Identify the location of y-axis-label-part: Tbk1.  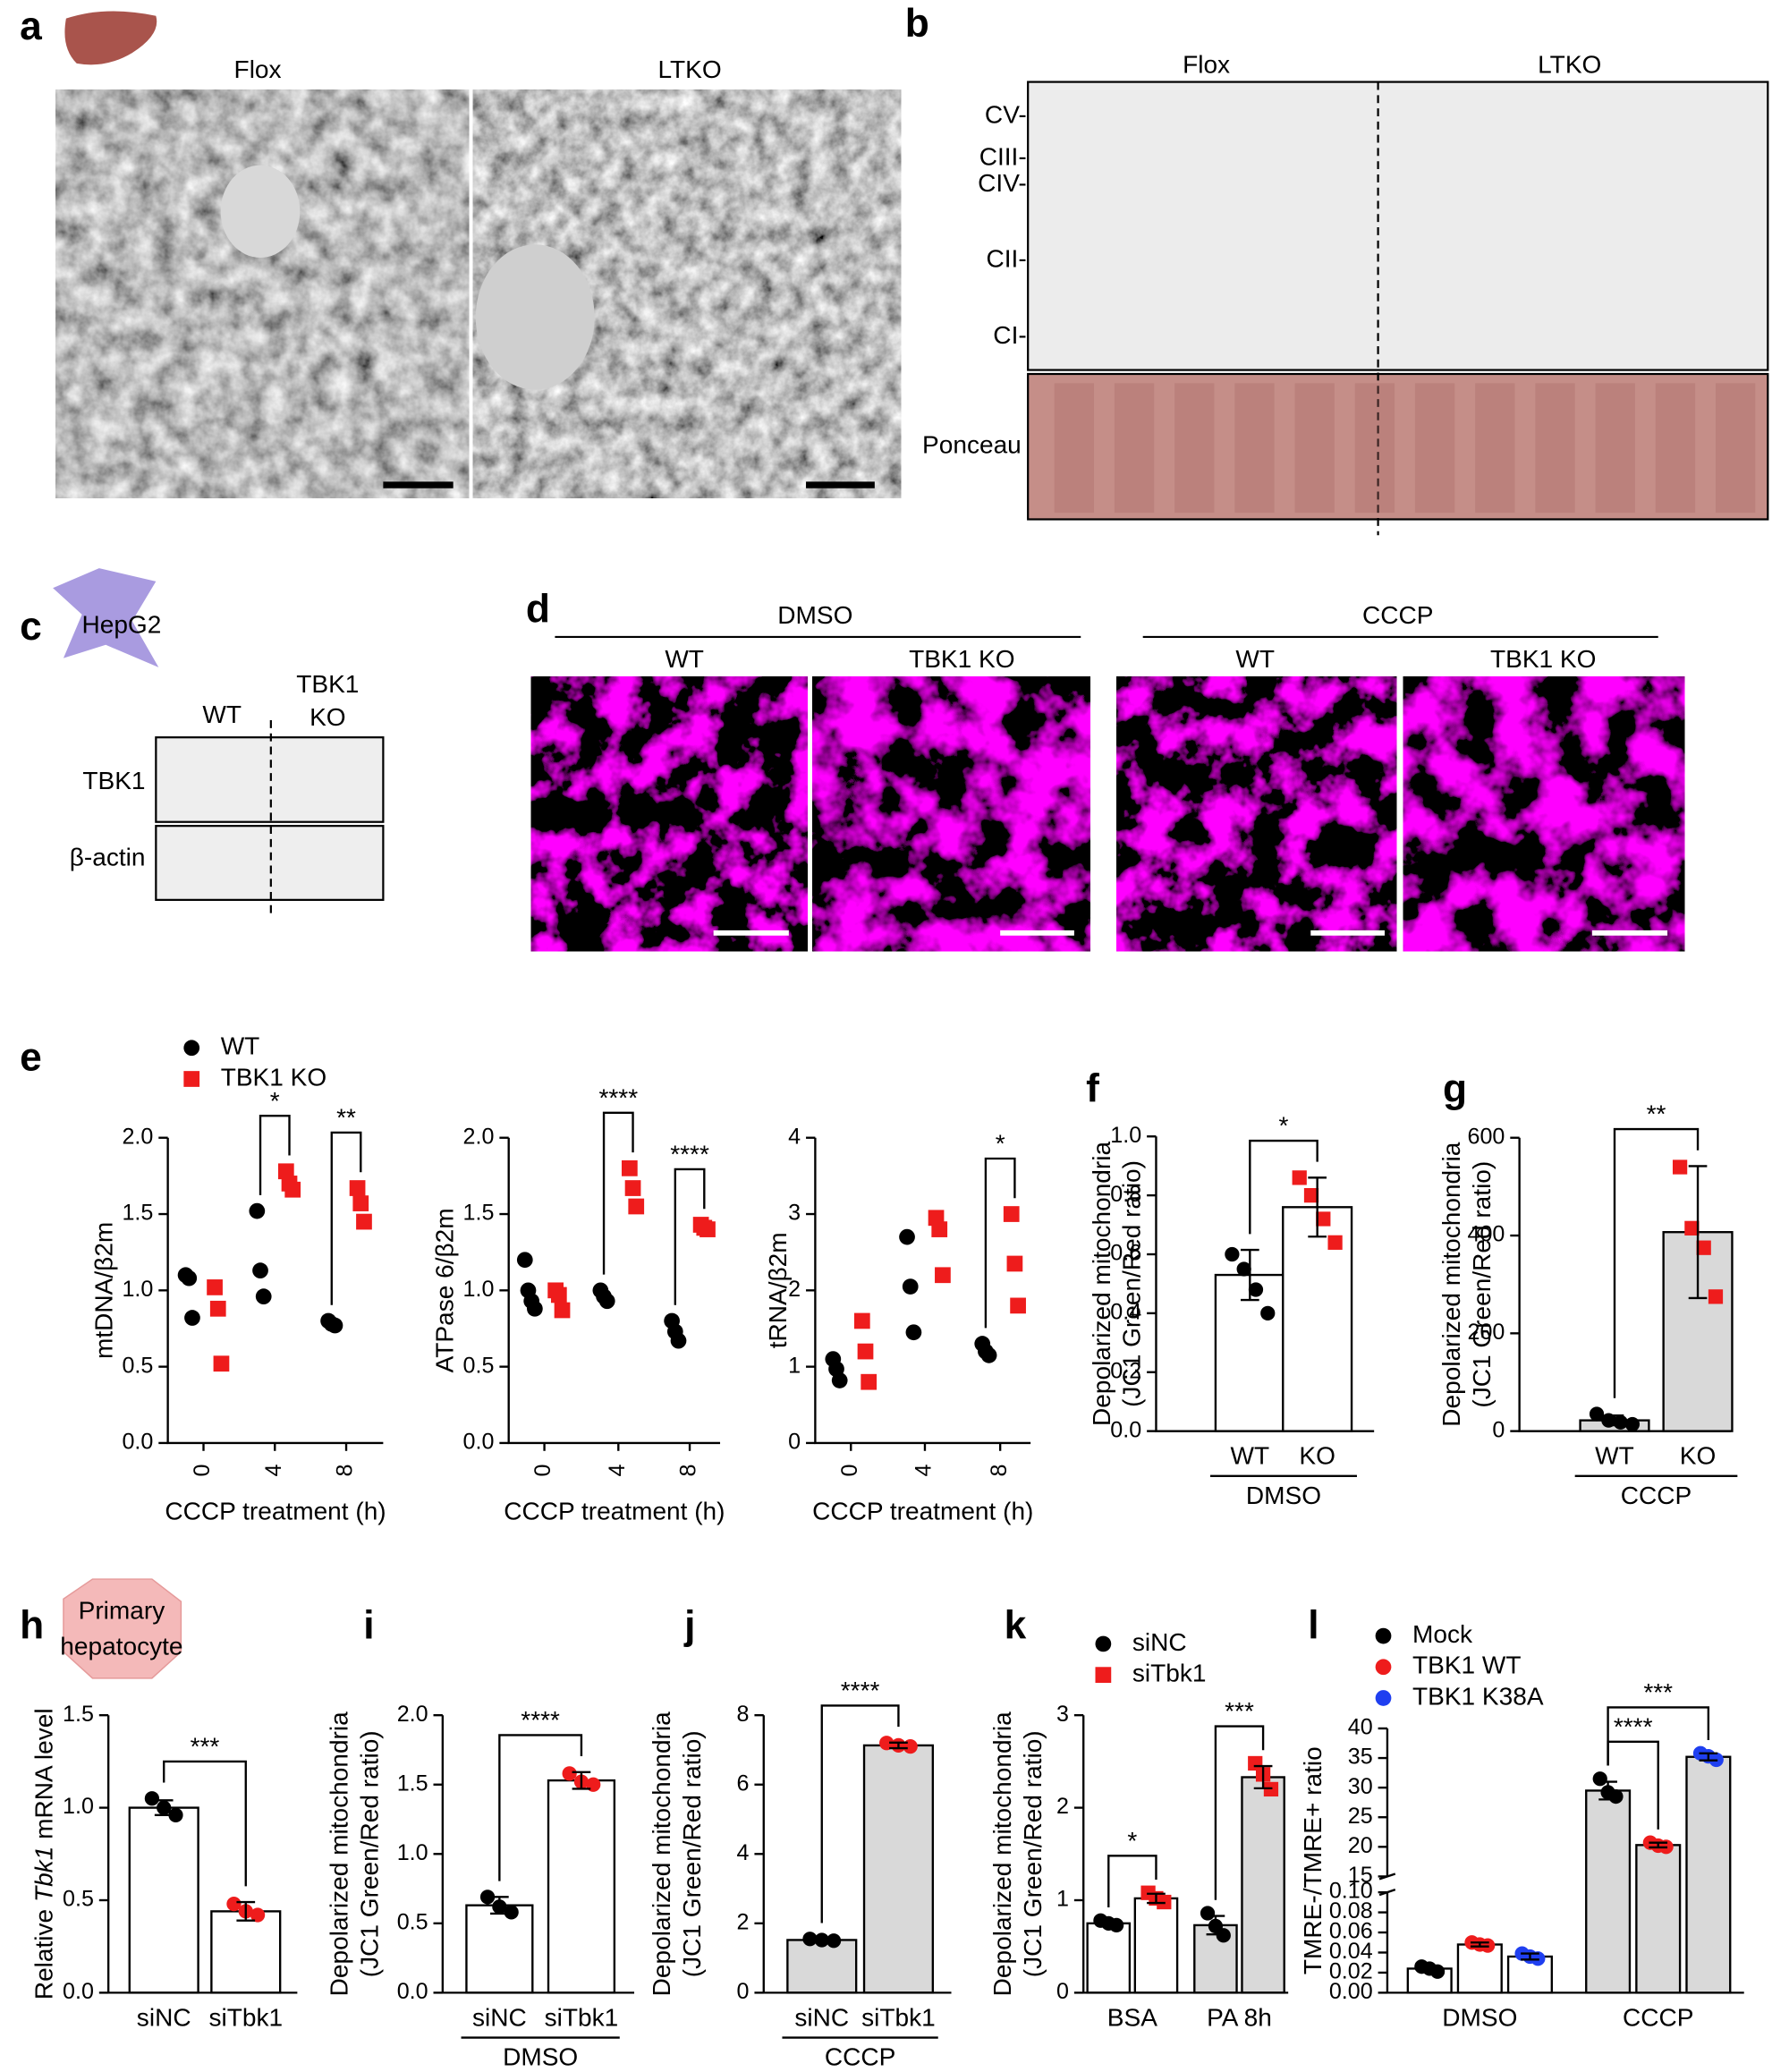
(44, 1874).